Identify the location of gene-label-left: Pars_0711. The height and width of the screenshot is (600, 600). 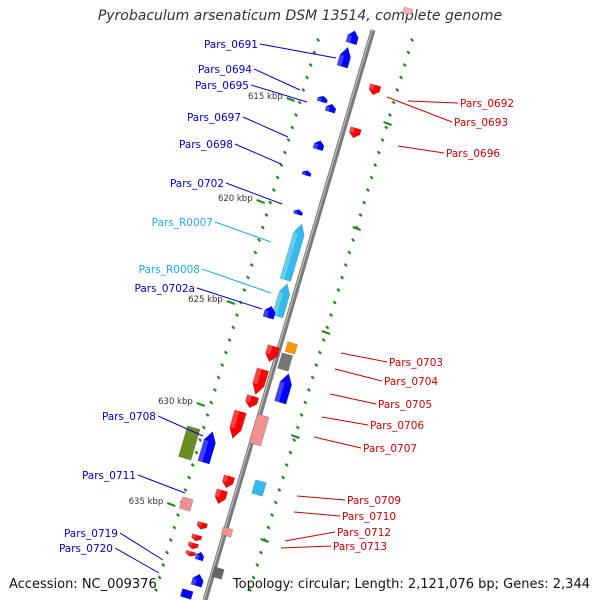
(109, 476).